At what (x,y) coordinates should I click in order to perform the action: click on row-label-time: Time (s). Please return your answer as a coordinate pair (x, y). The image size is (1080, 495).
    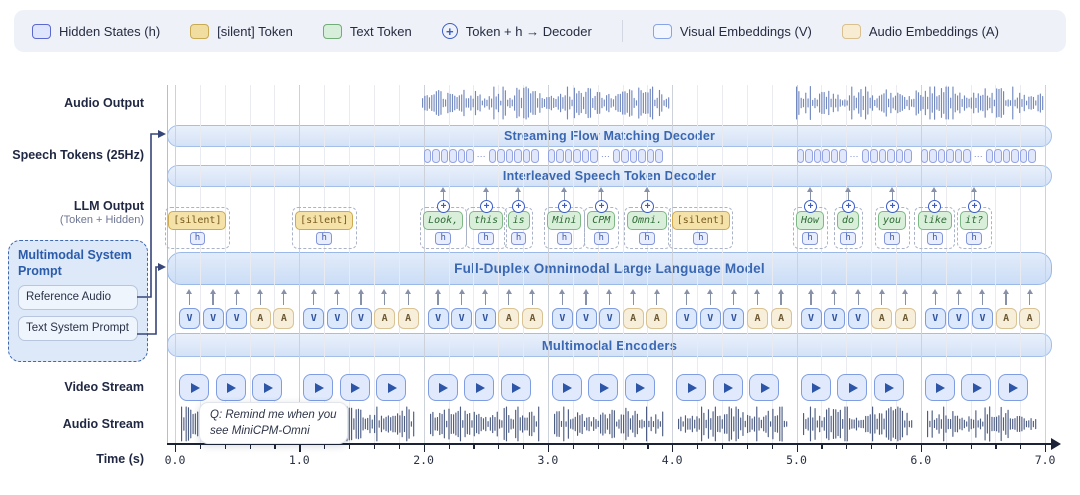
    Looking at the image, I should click on (120, 459).